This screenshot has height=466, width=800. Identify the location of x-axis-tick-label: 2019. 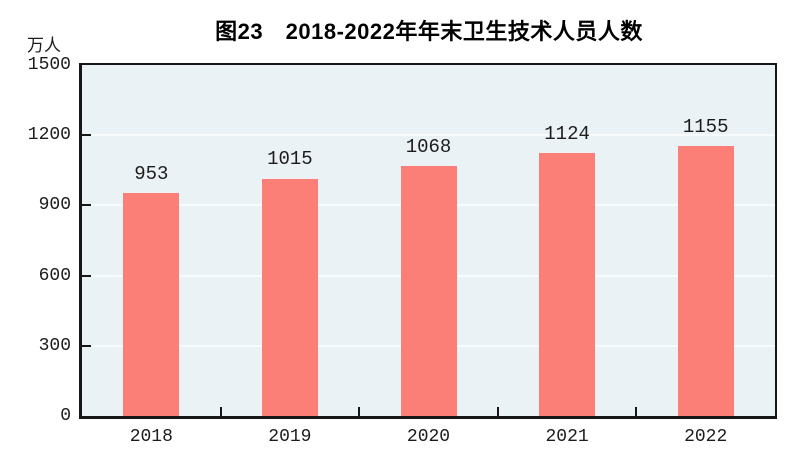
(290, 437).